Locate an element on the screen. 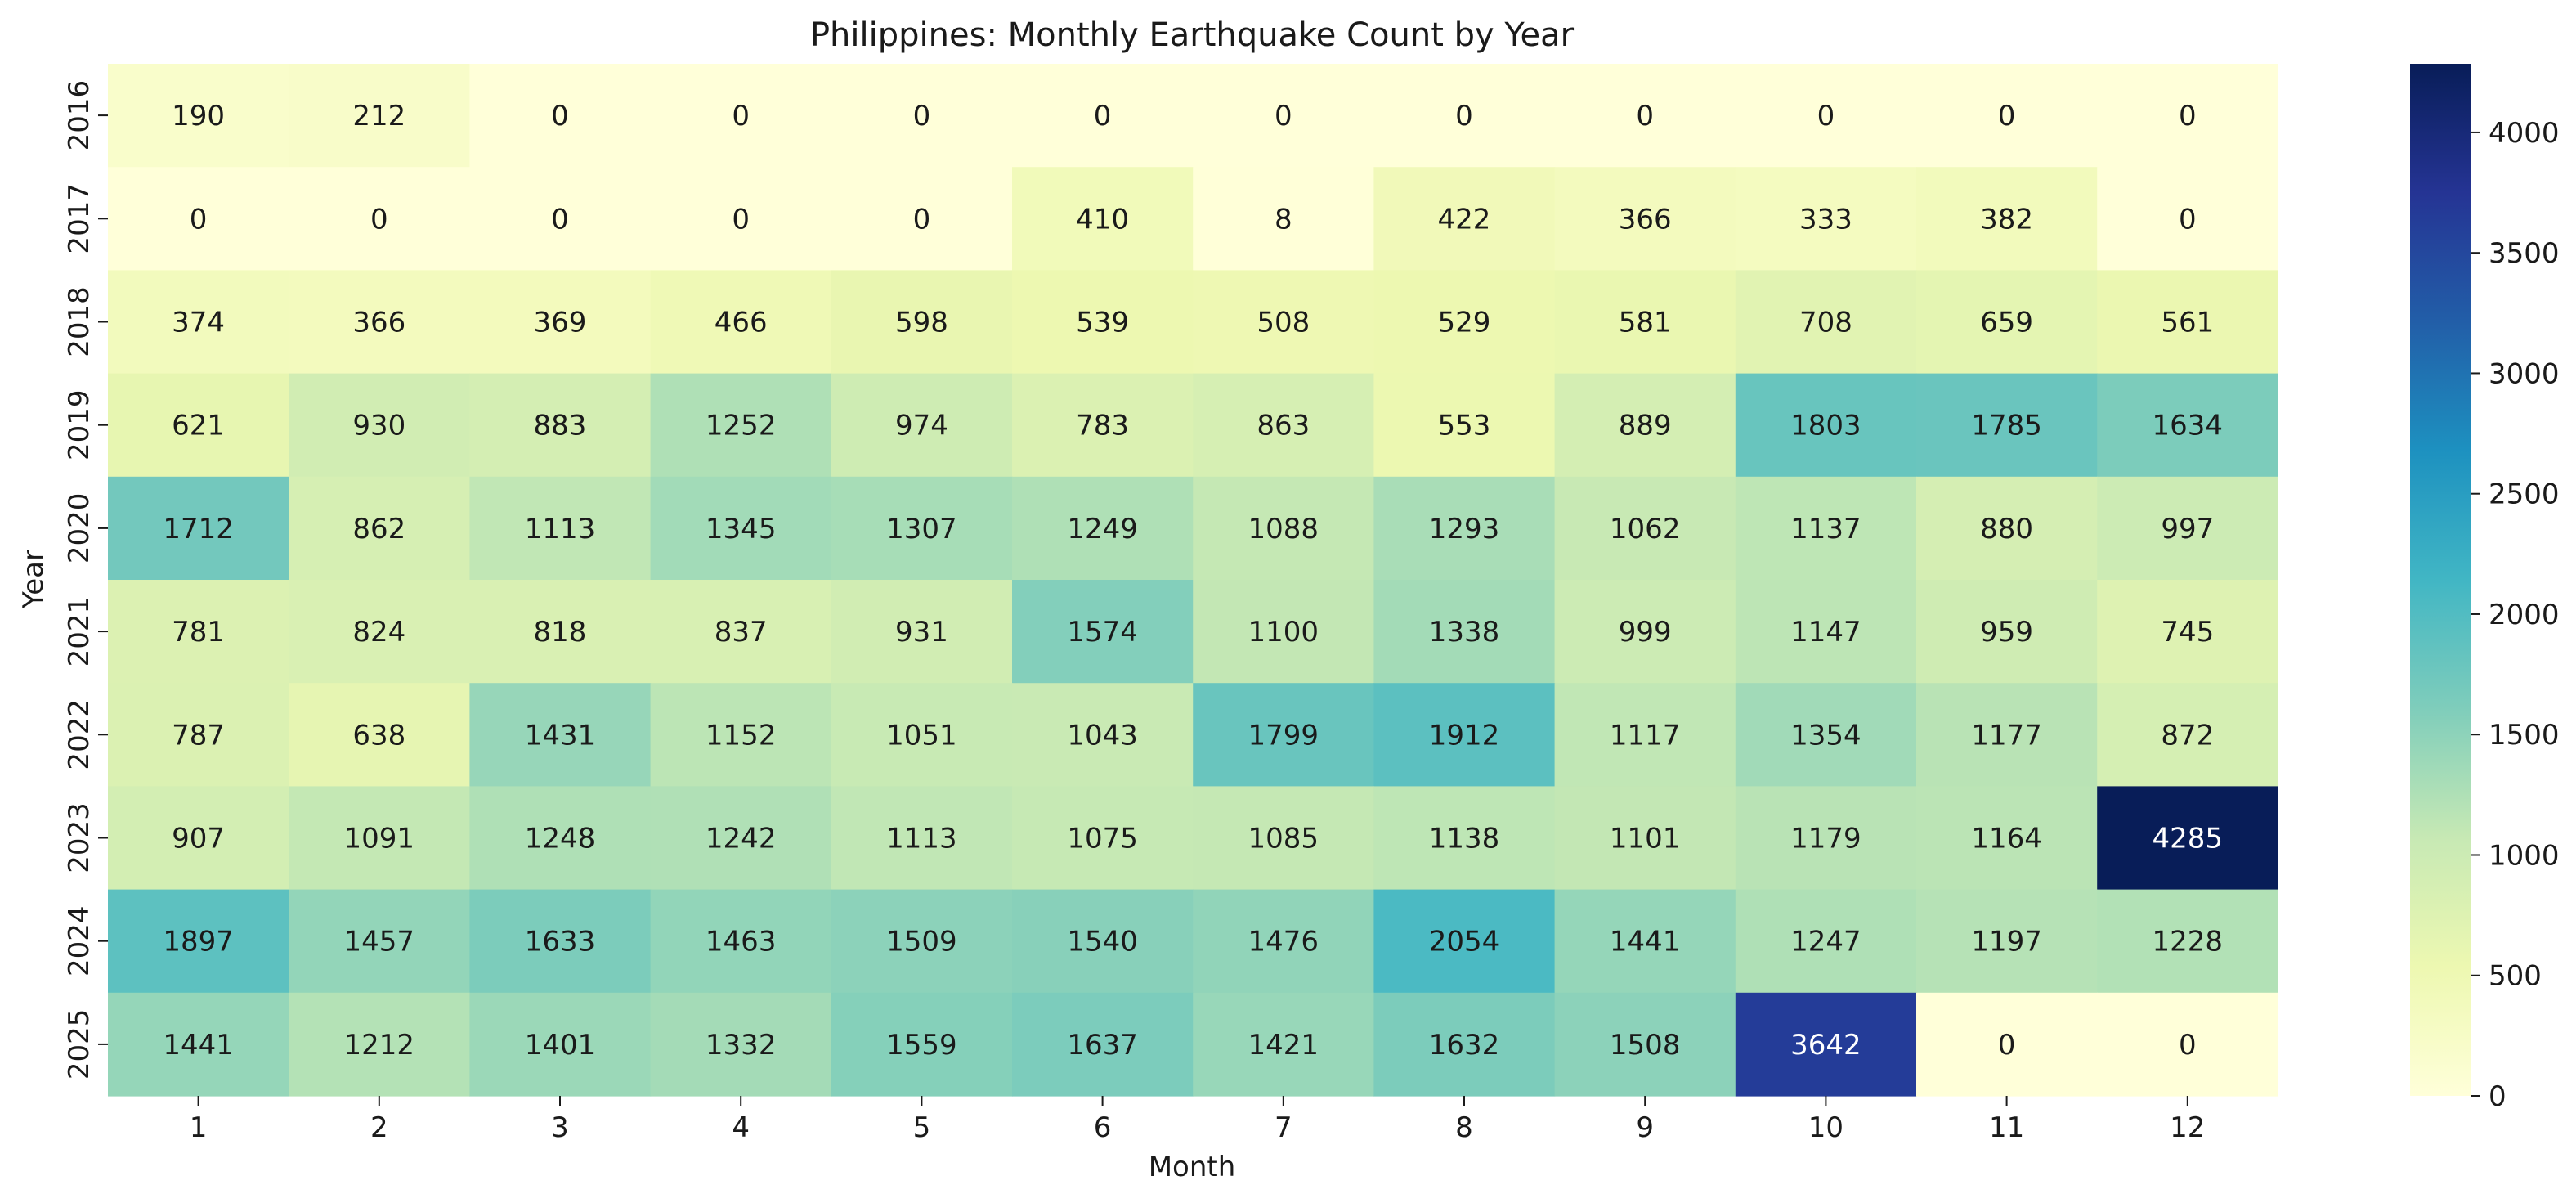  cell-value-label: 1799 is located at coordinates (1283, 735).